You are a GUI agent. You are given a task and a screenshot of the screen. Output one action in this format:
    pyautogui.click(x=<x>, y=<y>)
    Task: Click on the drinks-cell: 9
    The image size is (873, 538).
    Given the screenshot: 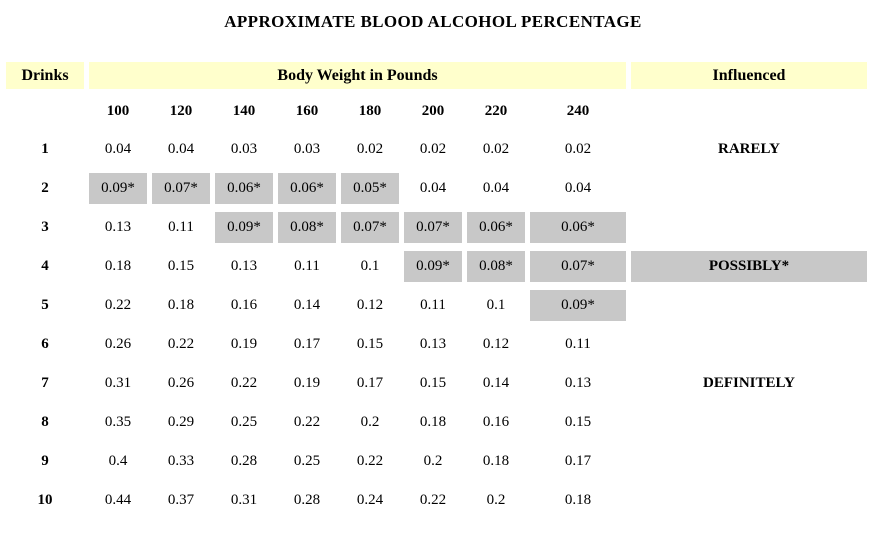 What is the action you would take?
    pyautogui.click(x=45, y=461)
    